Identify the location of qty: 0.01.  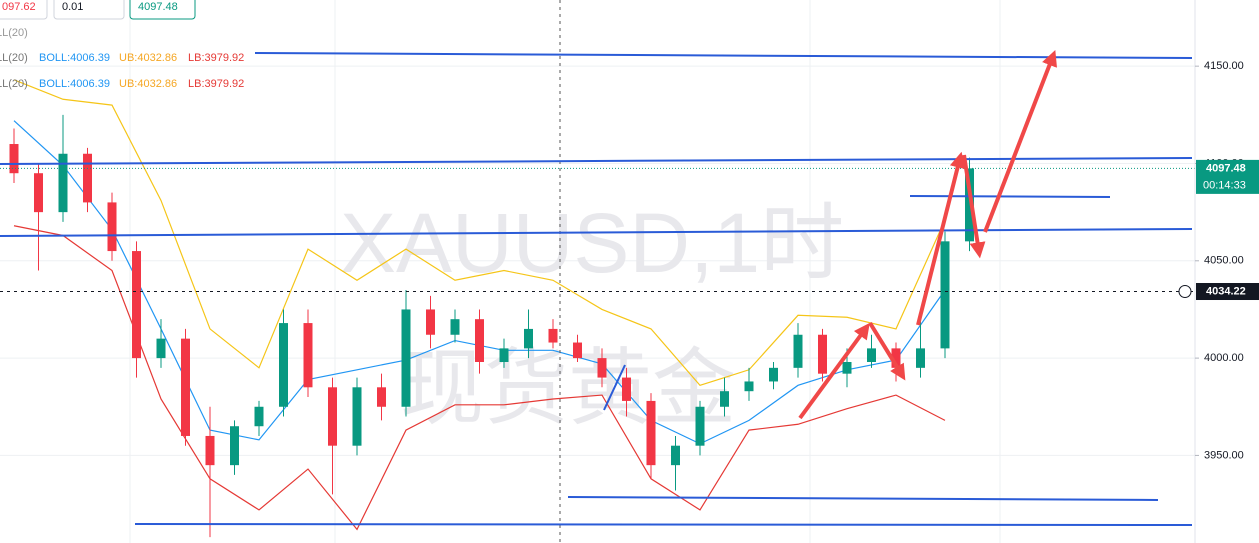
(72, 7).